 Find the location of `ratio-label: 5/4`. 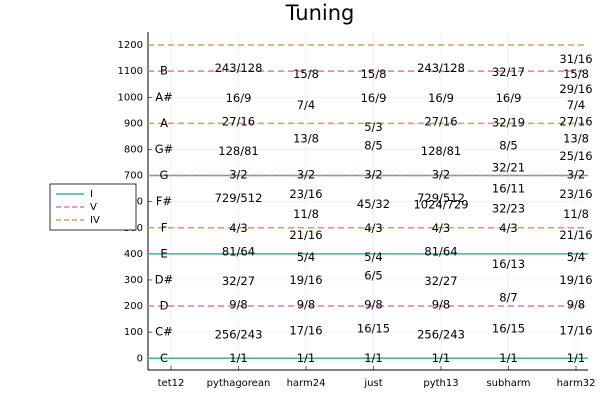

ratio-label: 5/4 is located at coordinates (373, 257).